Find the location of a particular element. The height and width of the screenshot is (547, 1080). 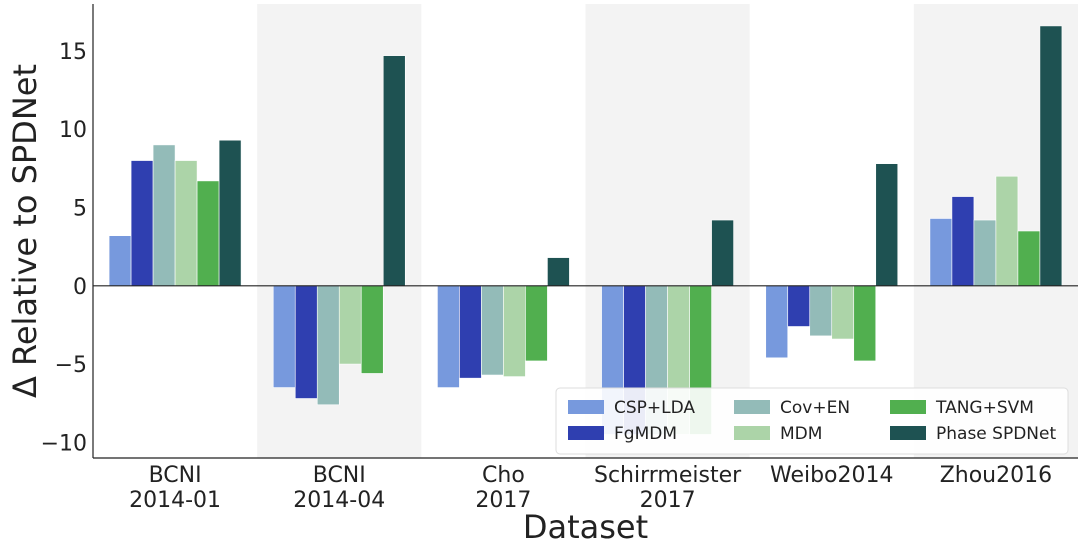

x-tick-label-line2: 2014-04 is located at coordinates (339, 500).